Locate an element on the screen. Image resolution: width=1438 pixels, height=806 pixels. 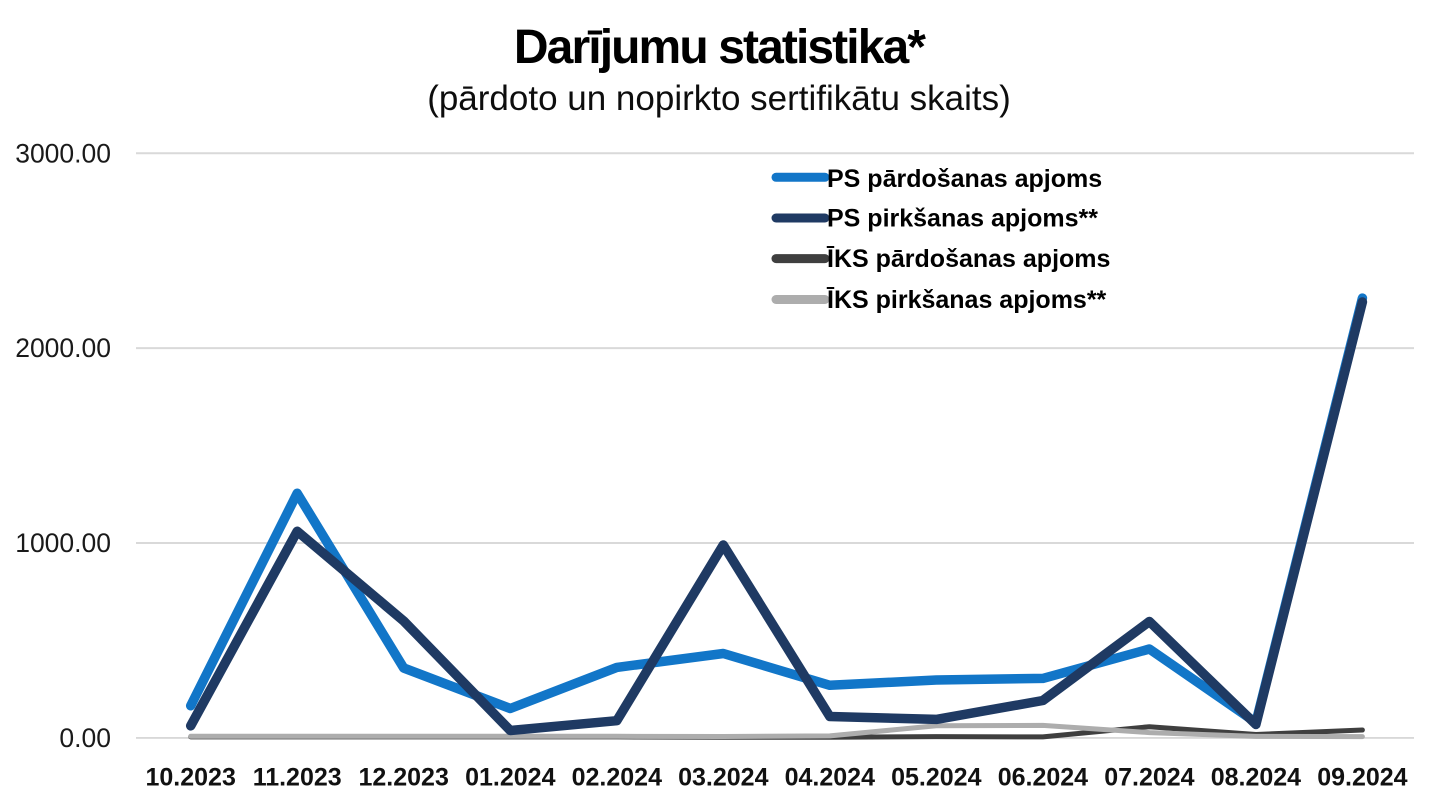
svg-text: 05.2024 is located at coordinates (936, 778).